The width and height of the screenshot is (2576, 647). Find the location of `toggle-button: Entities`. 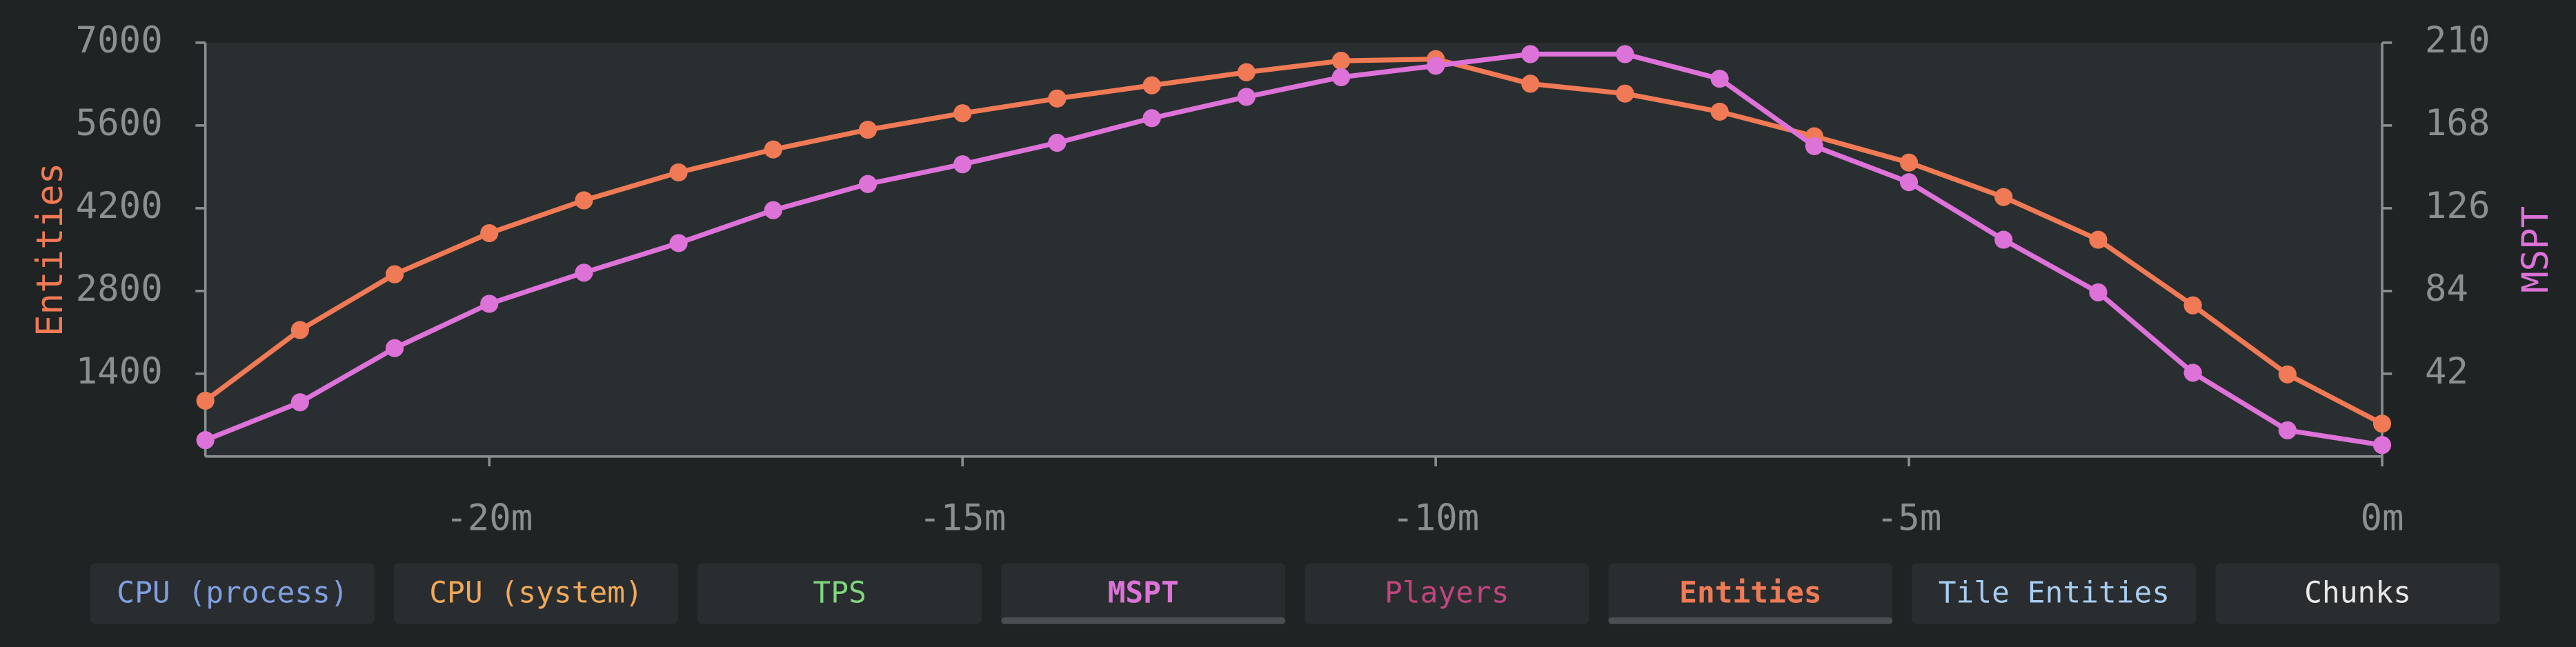

toggle-button: Entities is located at coordinates (1750, 593).